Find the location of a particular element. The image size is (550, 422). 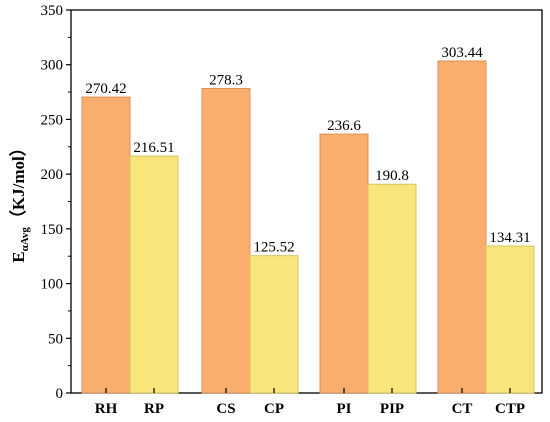

y-tick-label-250: 250 is located at coordinates (52, 120).